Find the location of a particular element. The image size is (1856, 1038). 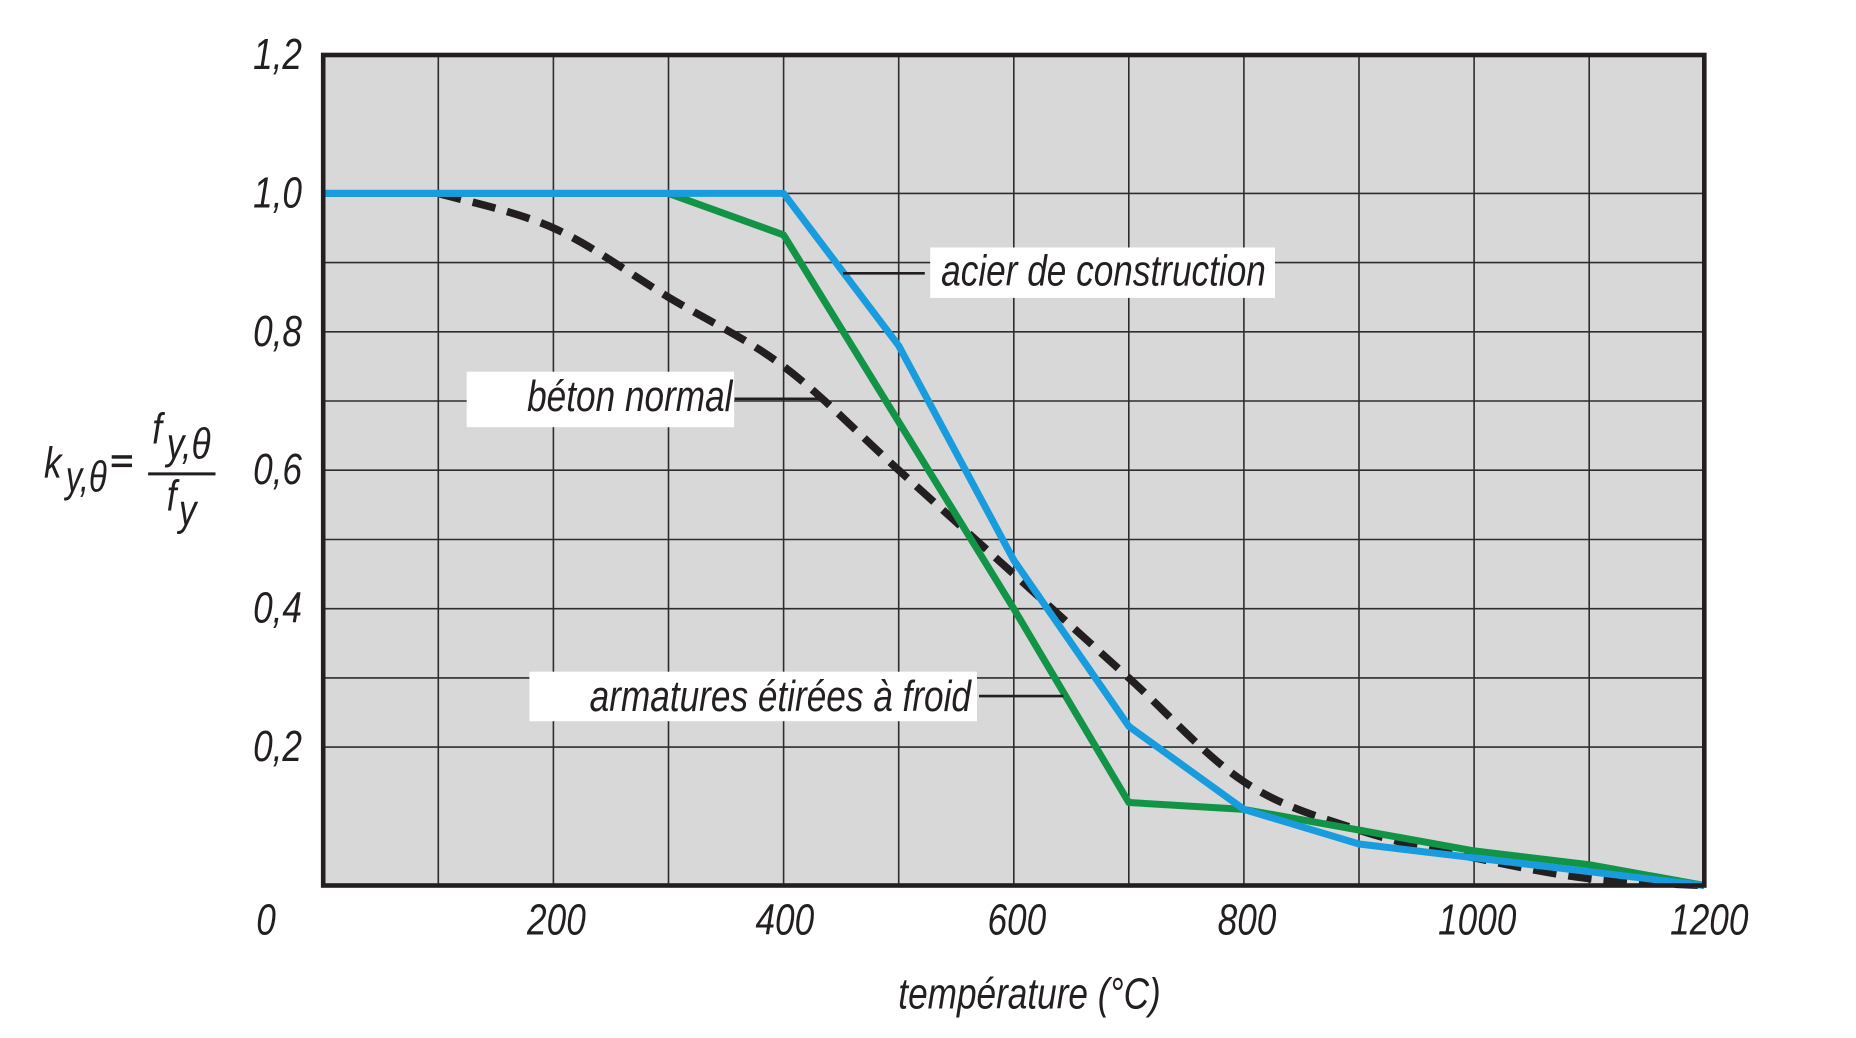

svg-text: armatures étirées à froid is located at coordinates (781, 696).